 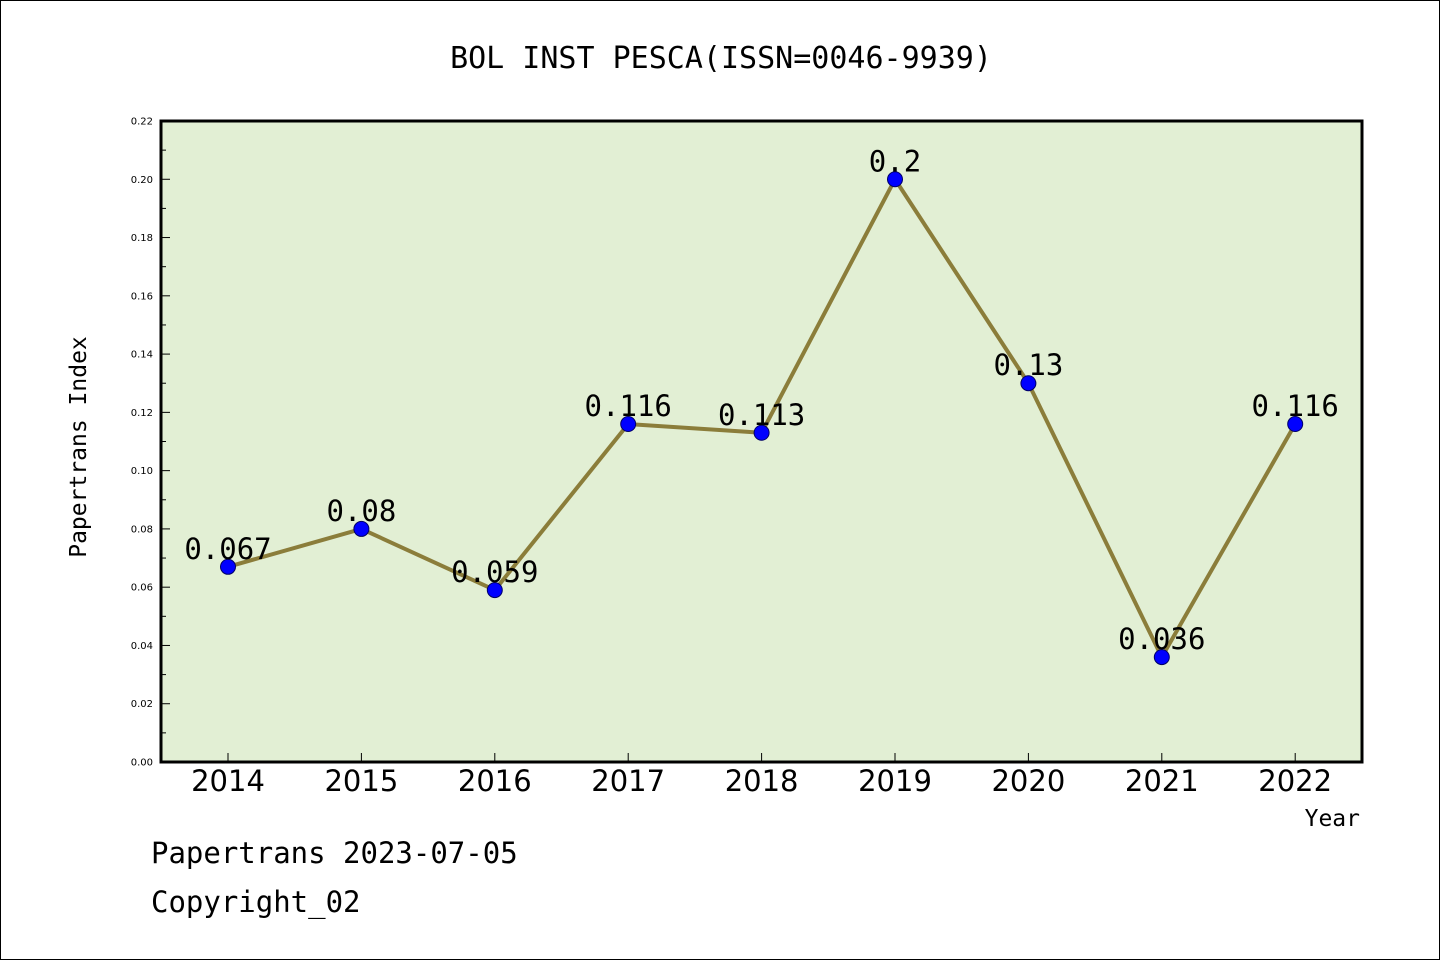 I want to click on chart-title: BOL INST PESCA(ISSN=0046-9939), so click(x=721, y=58).